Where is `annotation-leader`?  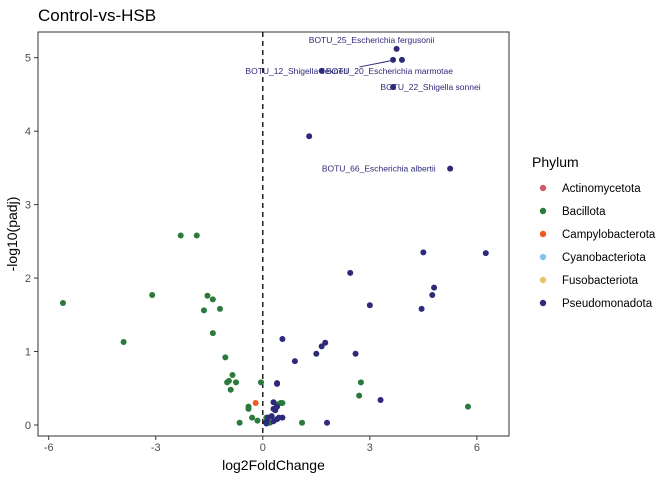 annotation-leader is located at coordinates (375, 64).